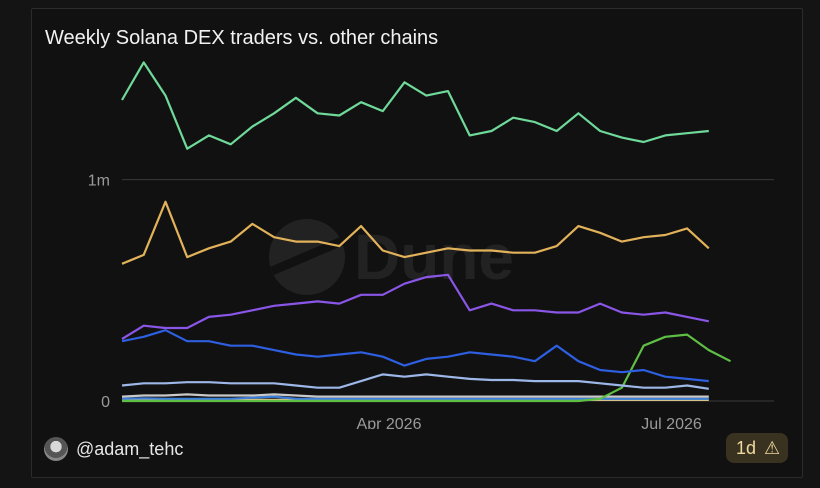 This screenshot has height=488, width=820. I want to click on refresh-badge: 1d ⚠, so click(757, 448).